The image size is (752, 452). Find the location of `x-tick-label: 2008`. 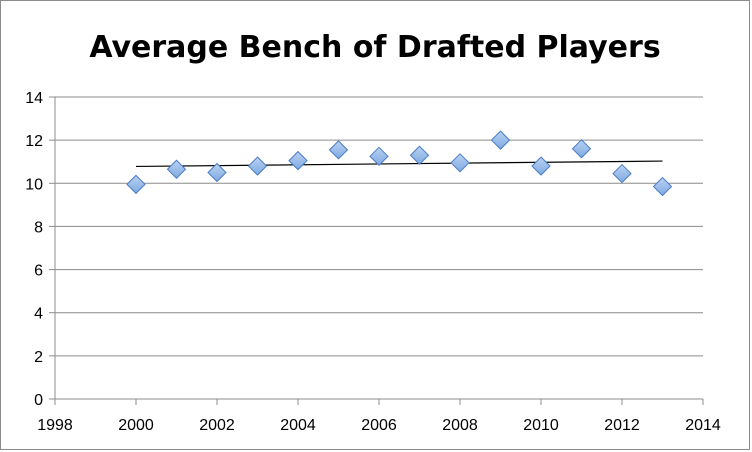

x-tick-label: 2008 is located at coordinates (460, 425).